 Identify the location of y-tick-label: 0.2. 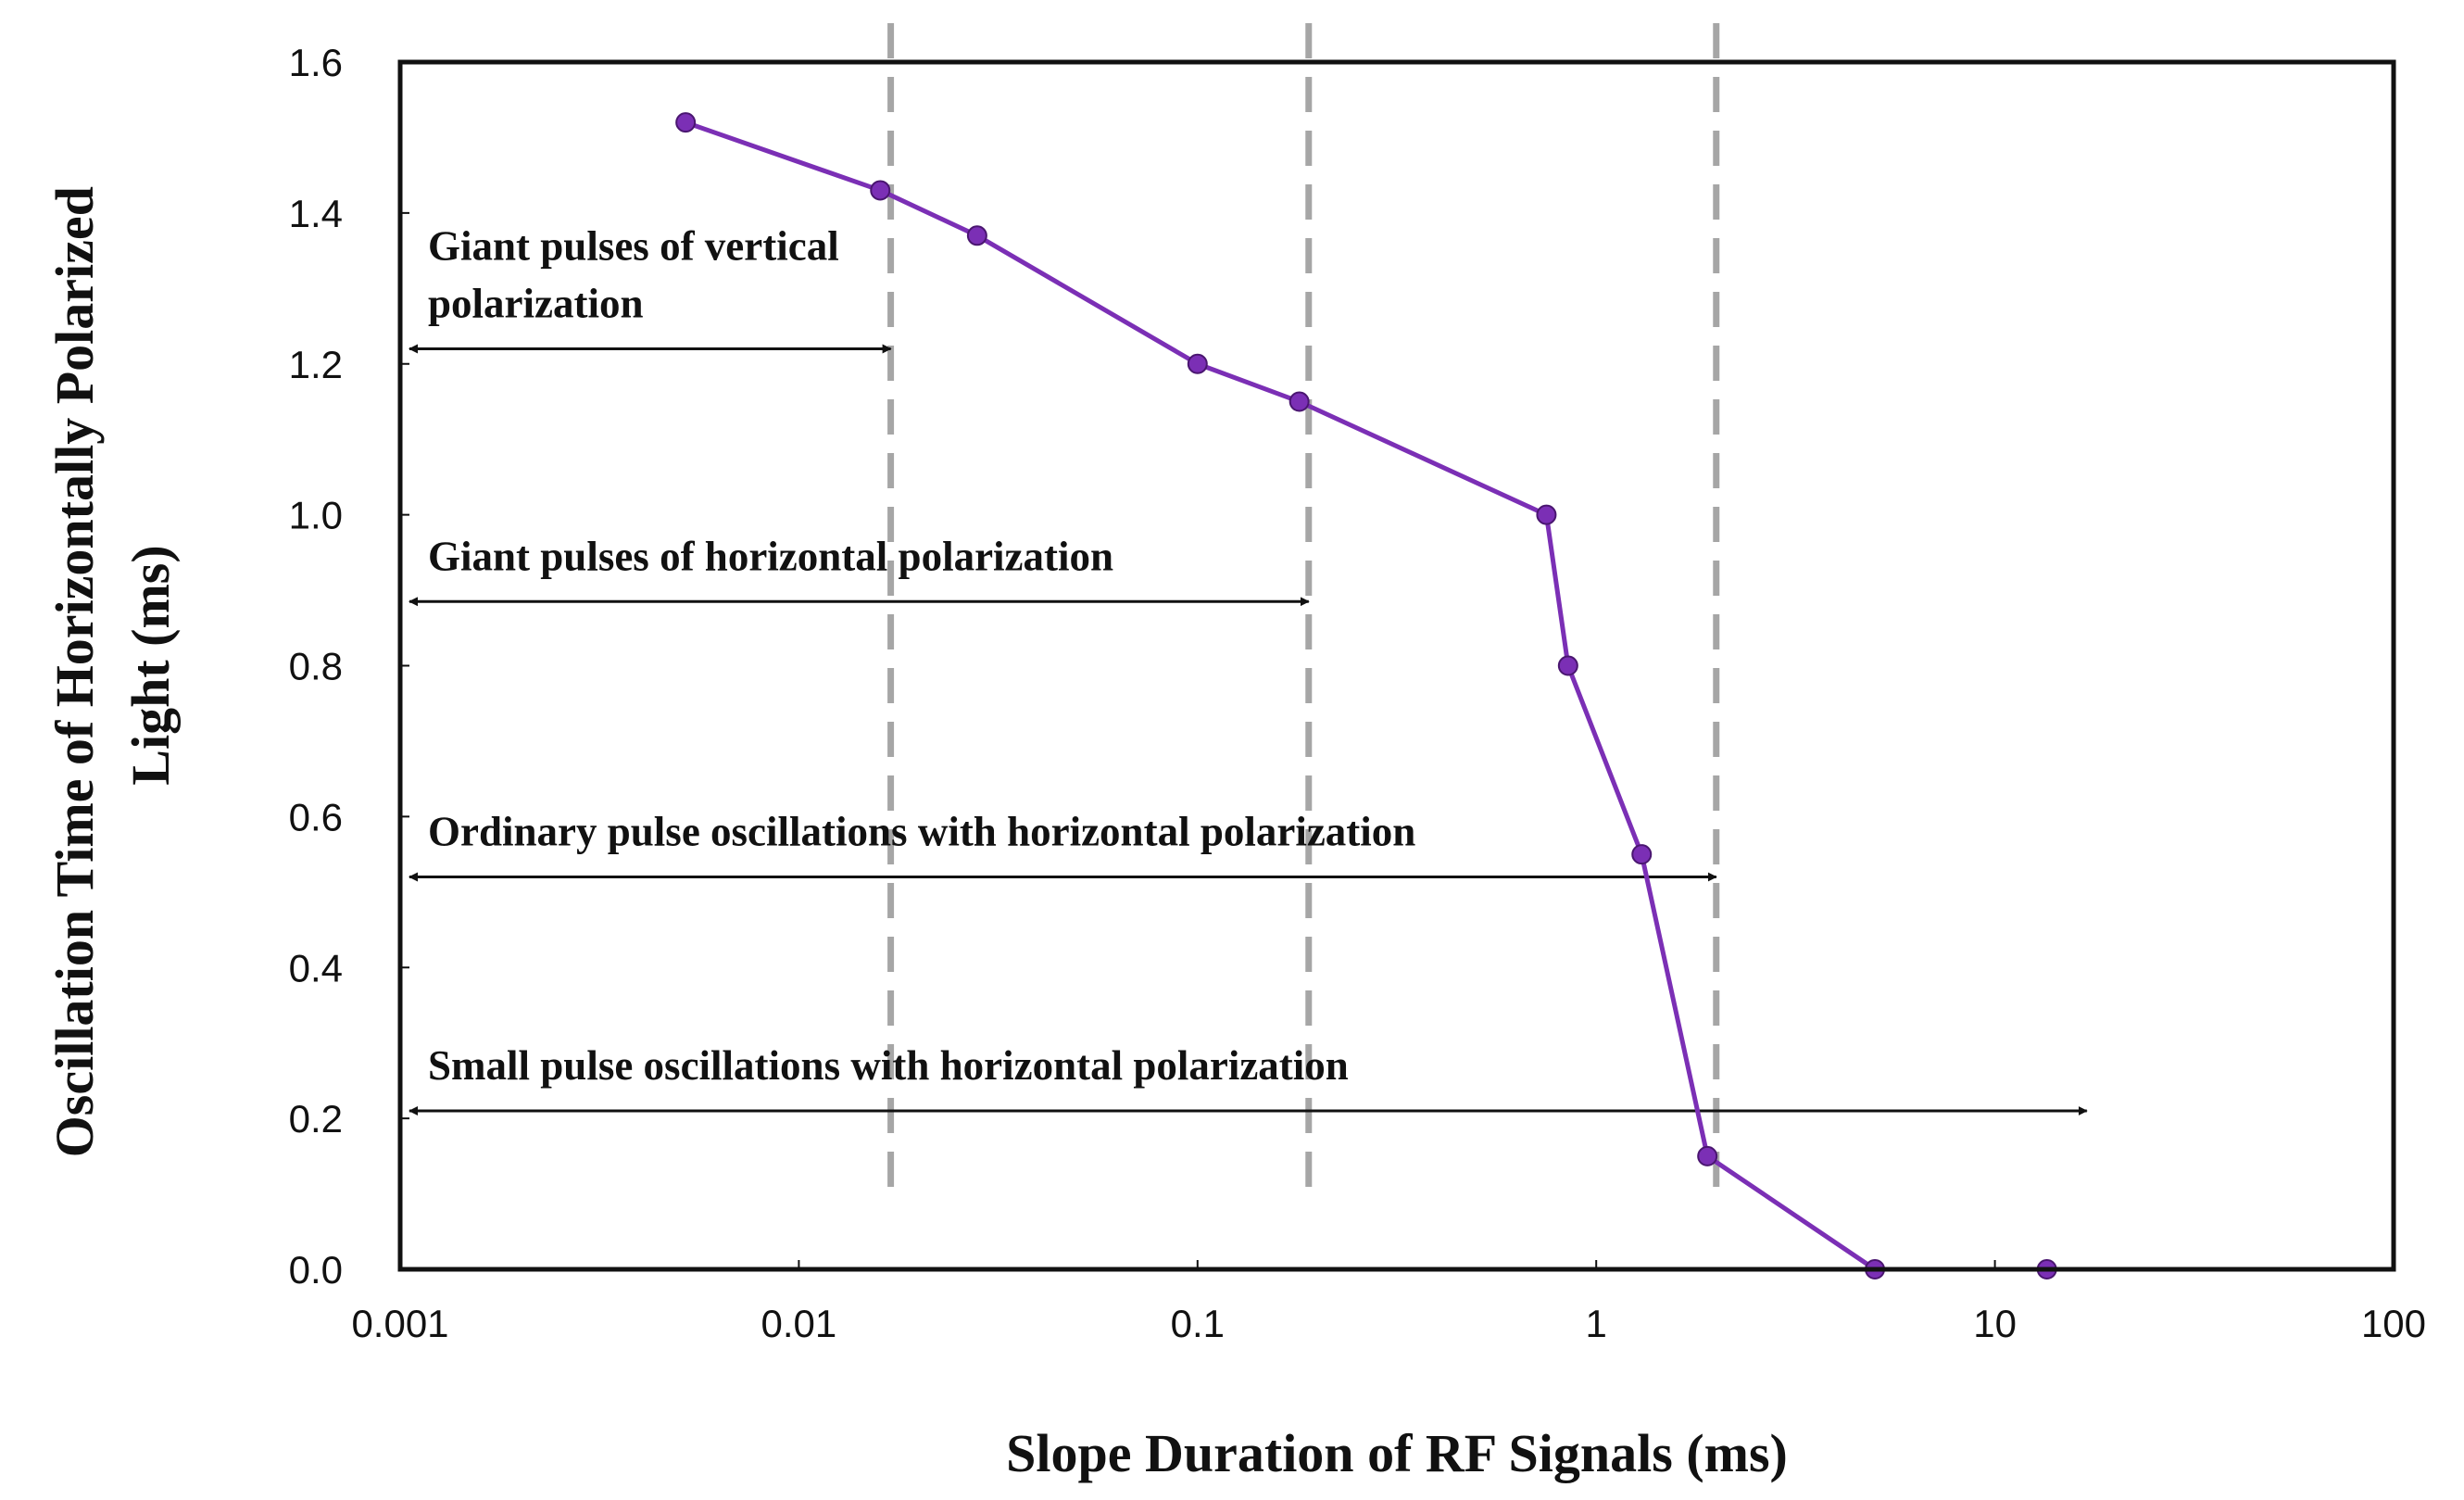
(316, 1119).